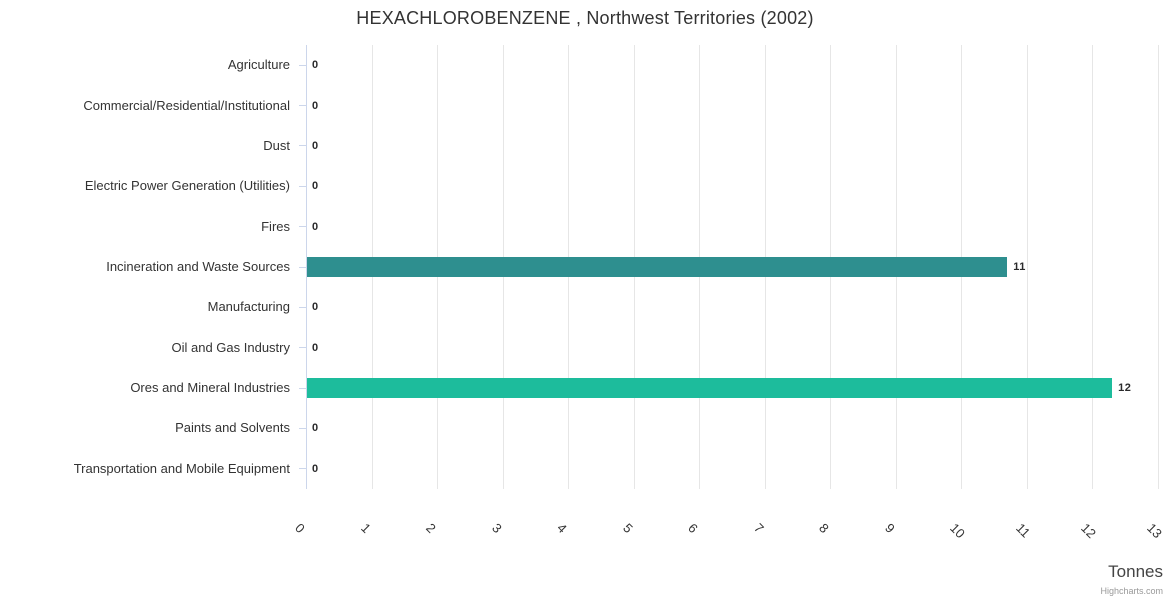 Image resolution: width=1170 pixels, height=600 pixels. Describe the element at coordinates (248, 307) in the screenshot. I see `category-label: Manufacturing` at that location.